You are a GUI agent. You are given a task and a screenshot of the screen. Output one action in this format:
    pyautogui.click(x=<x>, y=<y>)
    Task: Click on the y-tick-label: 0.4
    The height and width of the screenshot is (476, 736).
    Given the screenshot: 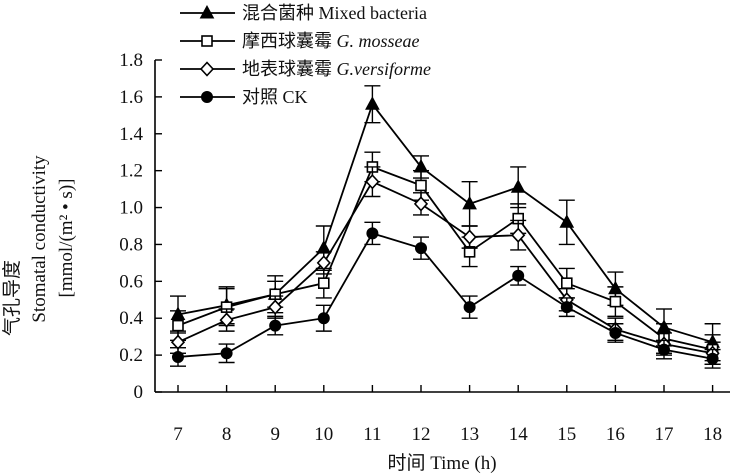 What is the action you would take?
    pyautogui.click(x=131, y=318)
    